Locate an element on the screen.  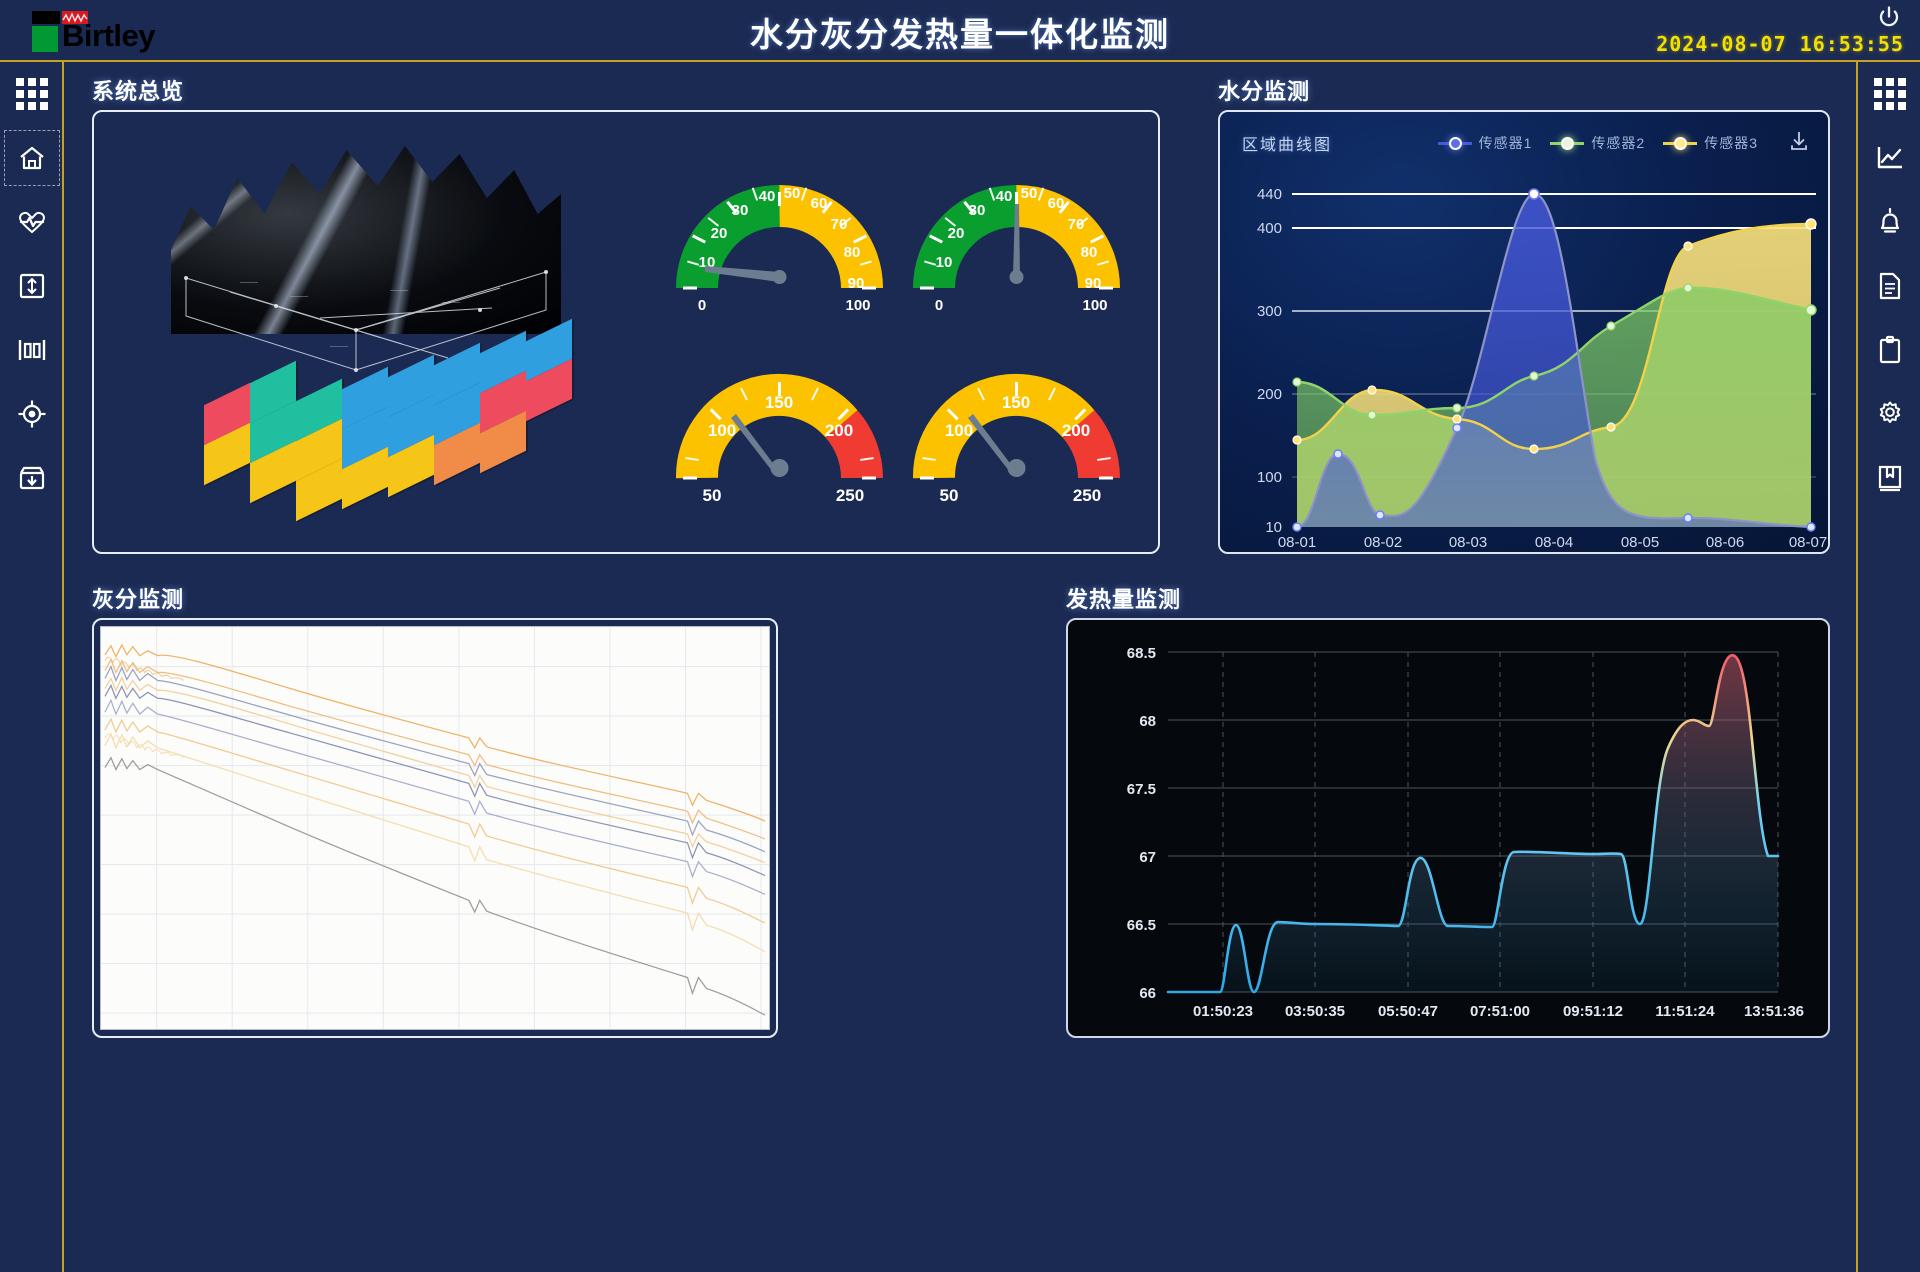
moisture-panel: 区域曲线图 传感器1 传感器2 is located at coordinates (1524, 332).